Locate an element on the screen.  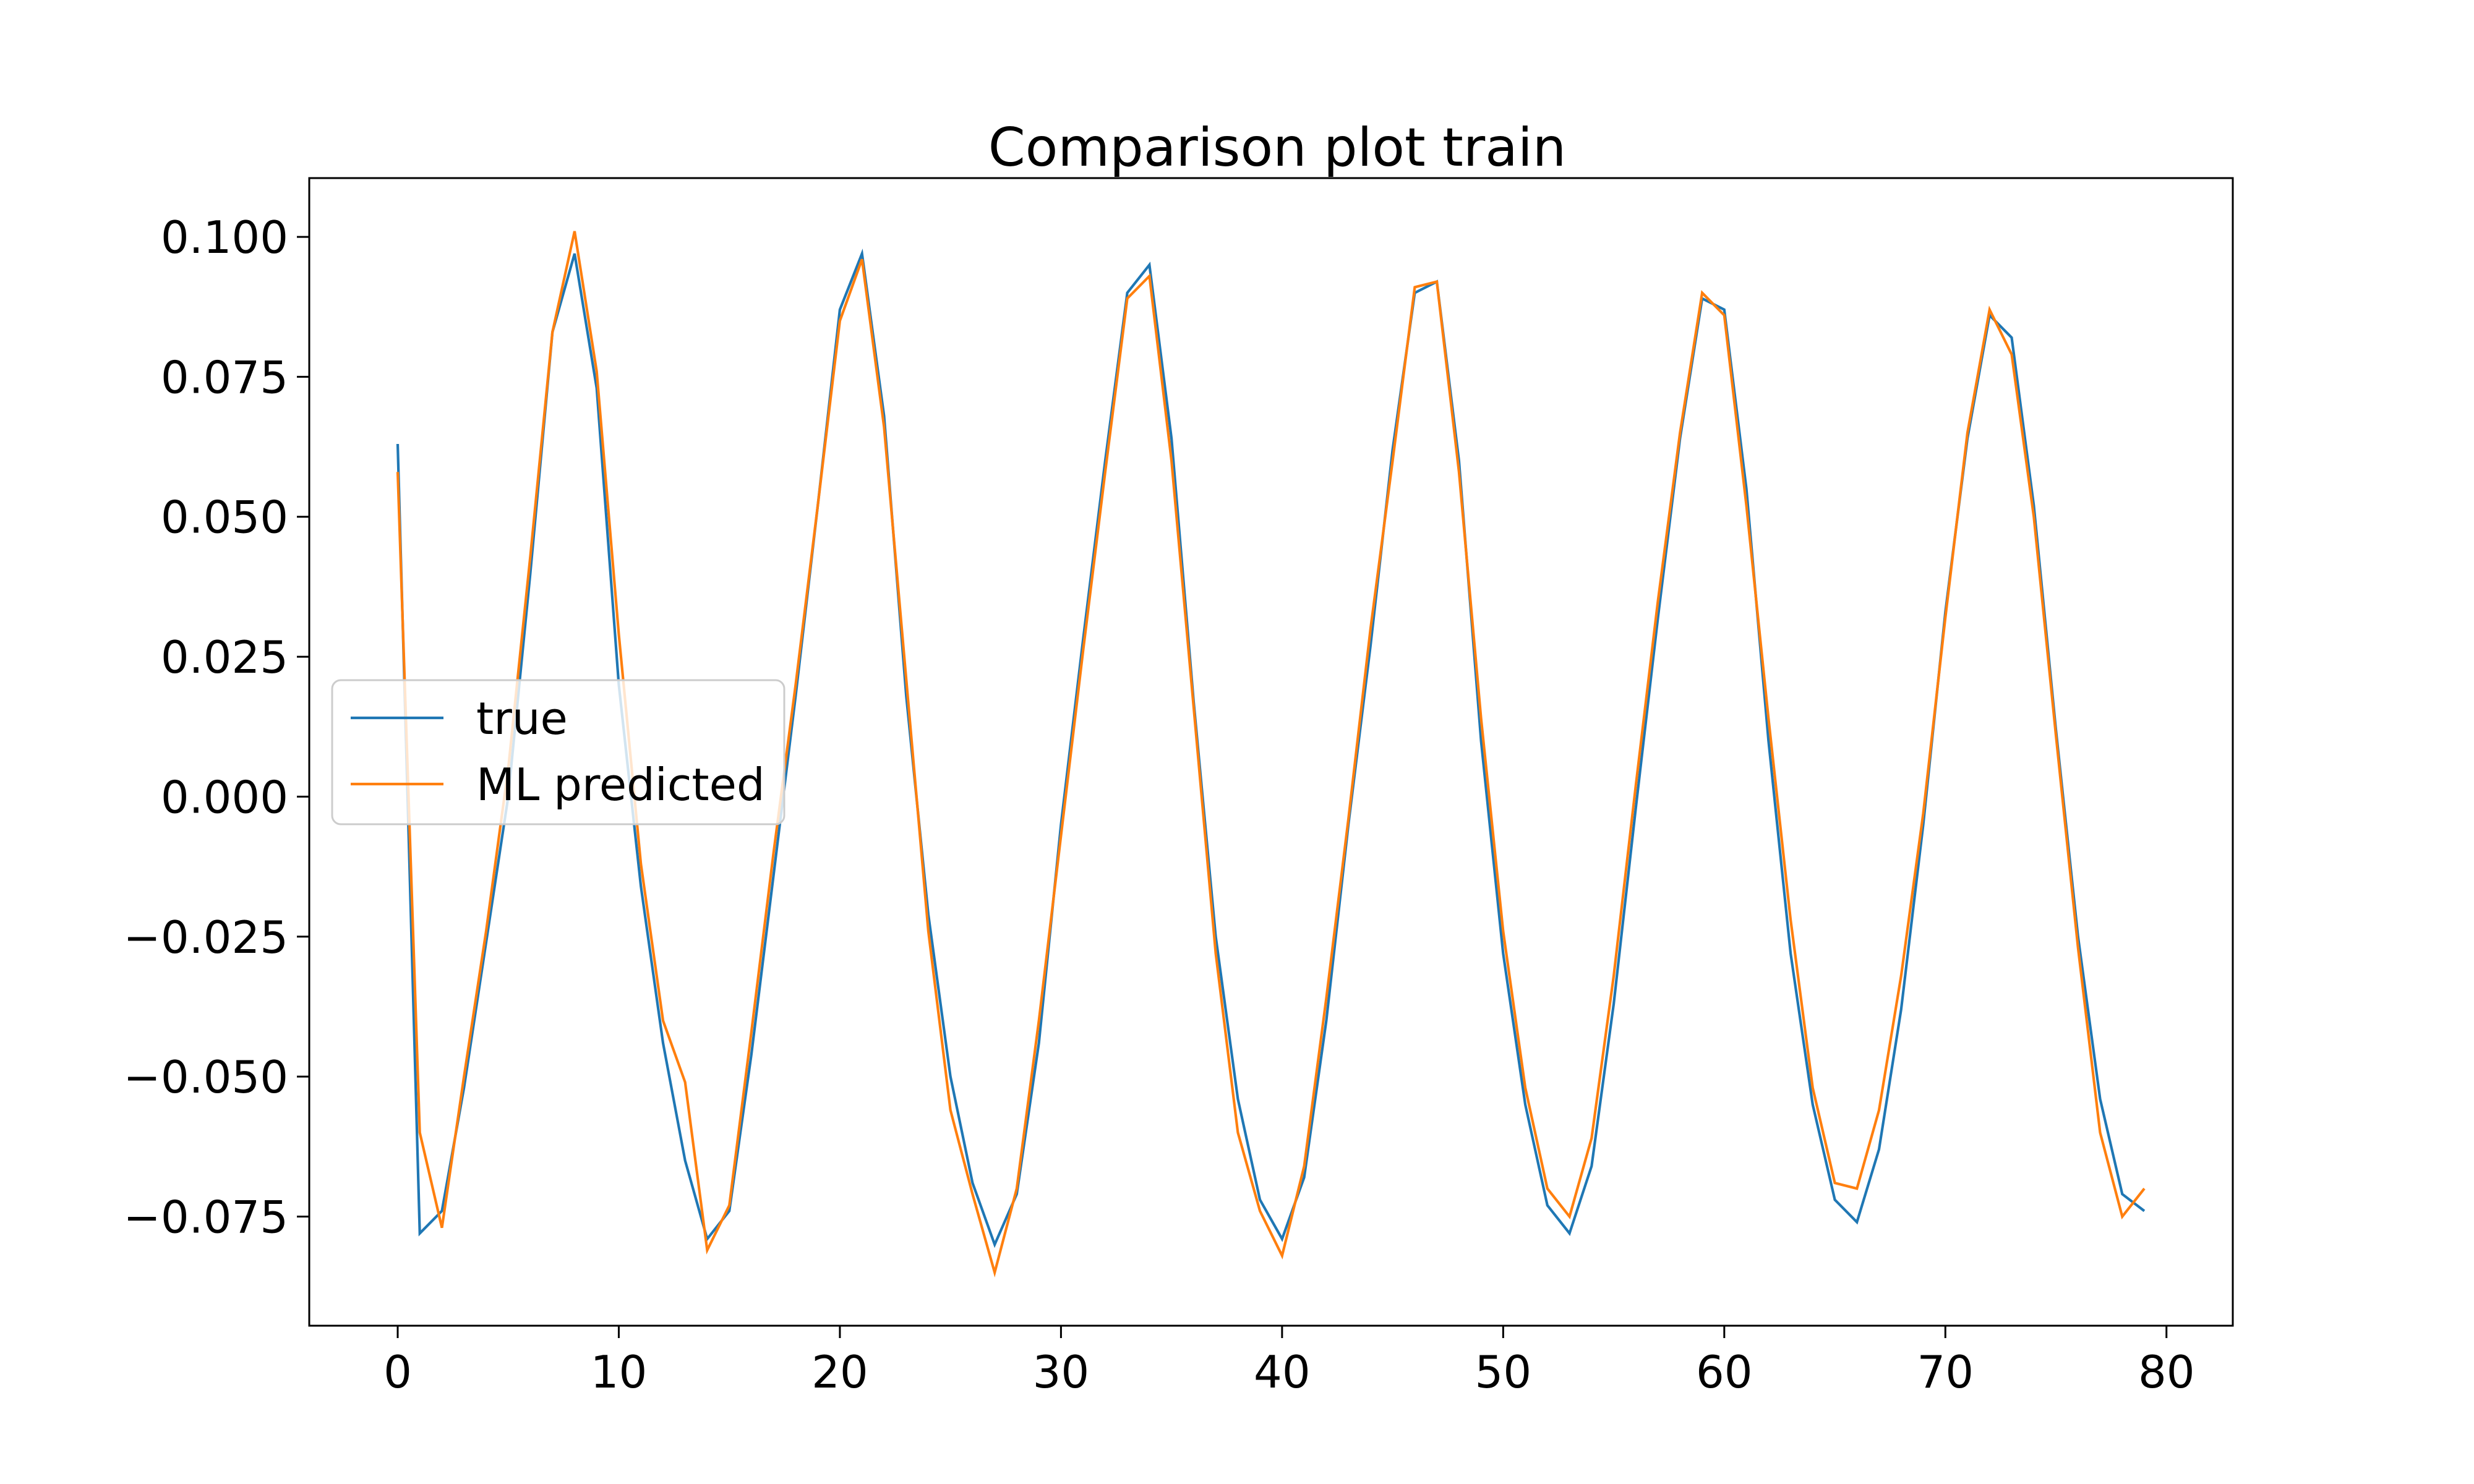
x-tick-label: 70 is located at coordinates (1945, 1372).